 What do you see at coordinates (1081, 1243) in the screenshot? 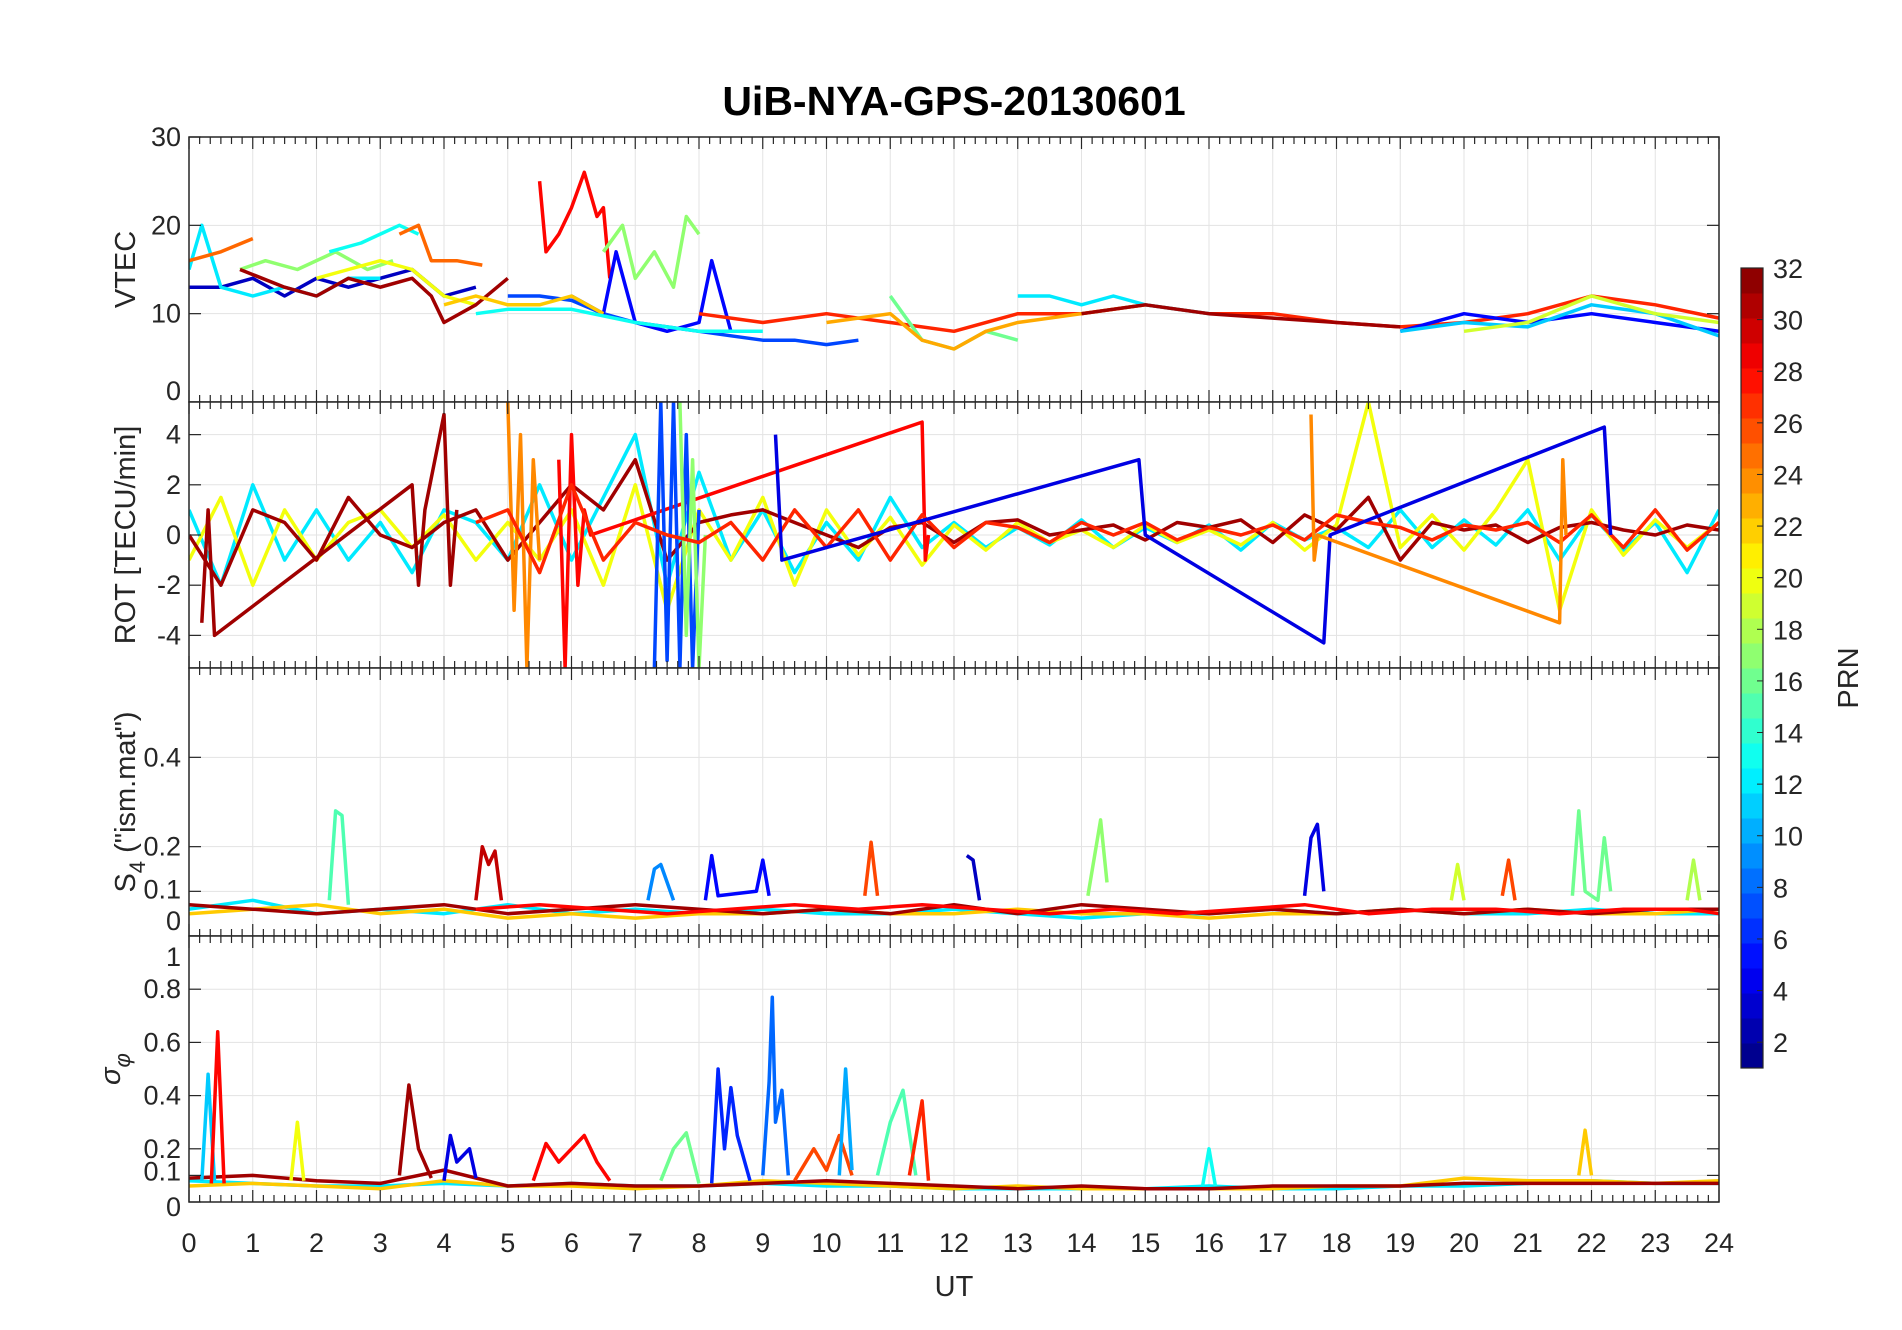
I see `x-tick-label: 14` at bounding box center [1081, 1243].